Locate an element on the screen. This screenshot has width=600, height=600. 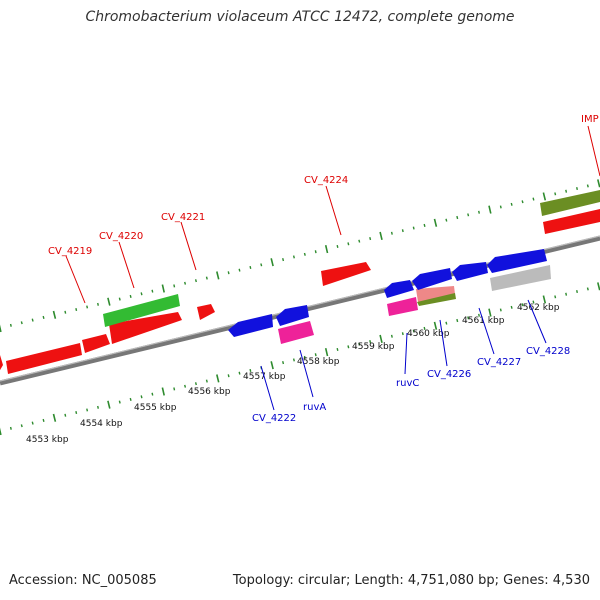
kbp-label: 4553 kbp is located at coordinates (47, 440).